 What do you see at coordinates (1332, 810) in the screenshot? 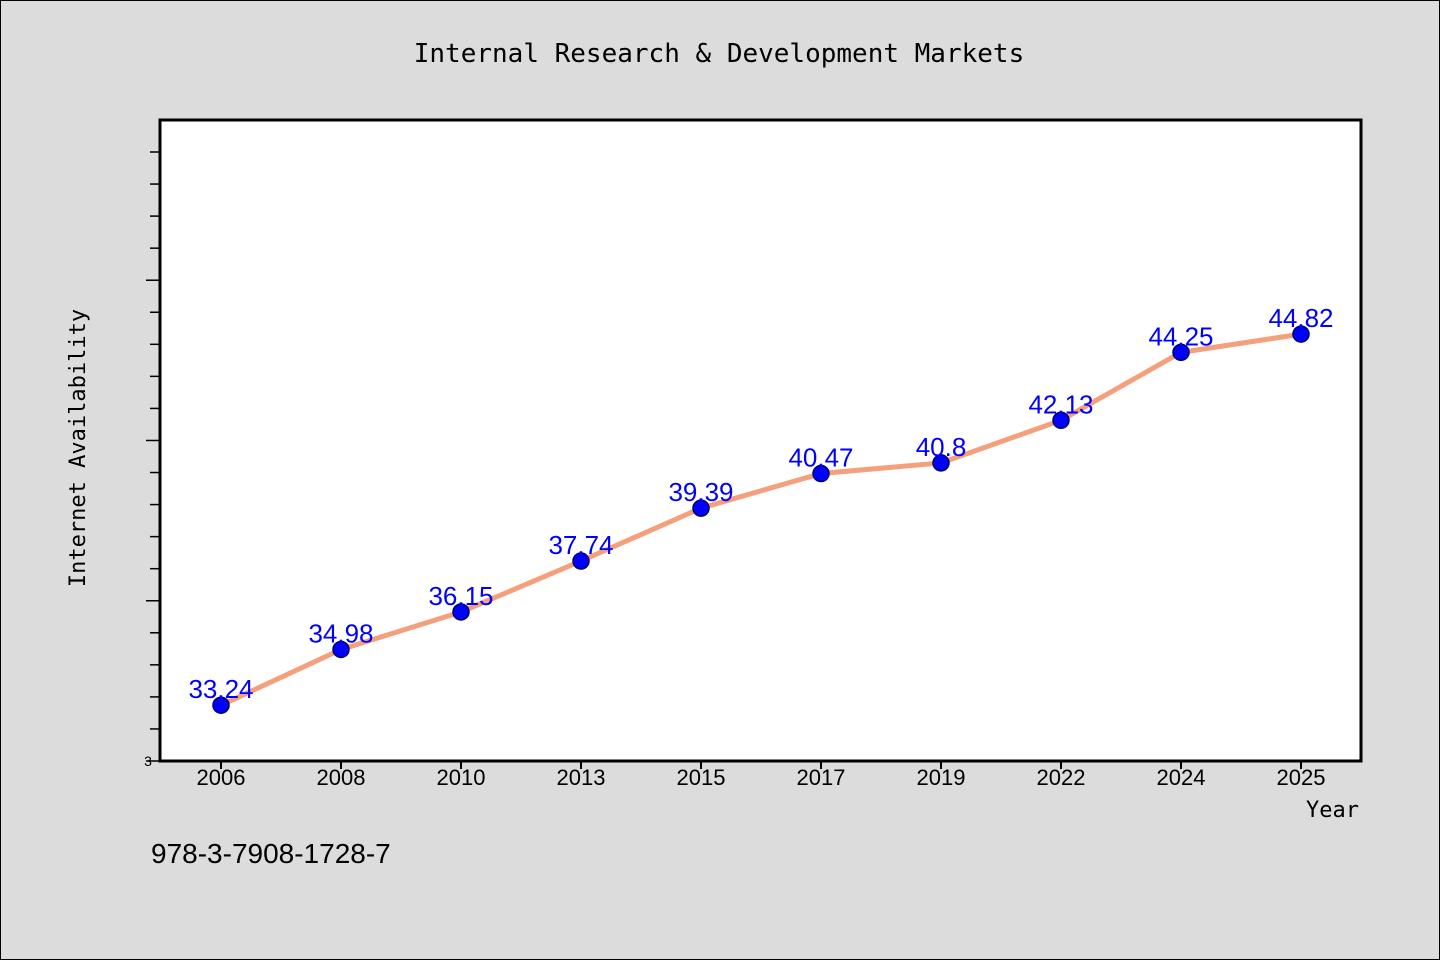
I see `x-axis-label: Year` at bounding box center [1332, 810].